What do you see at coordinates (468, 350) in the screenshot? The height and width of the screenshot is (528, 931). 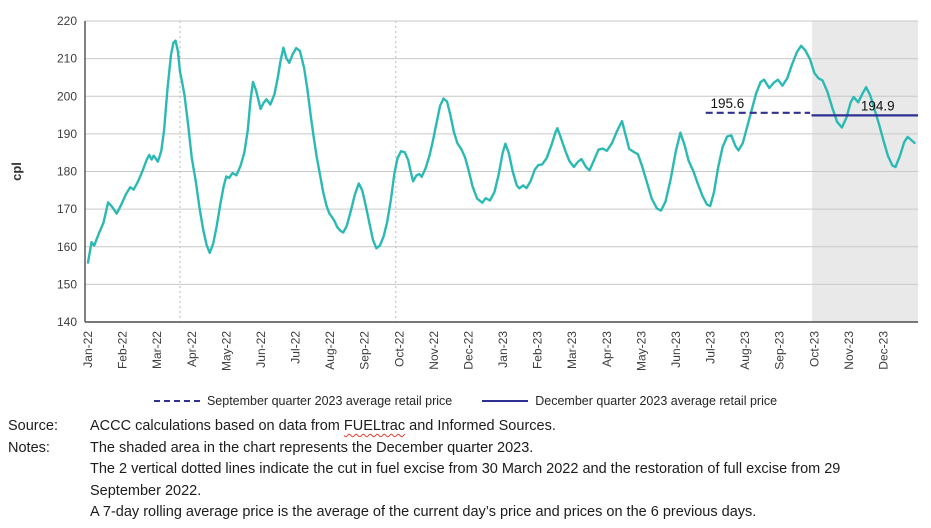 I see `x-tick-label: Dec-22` at bounding box center [468, 350].